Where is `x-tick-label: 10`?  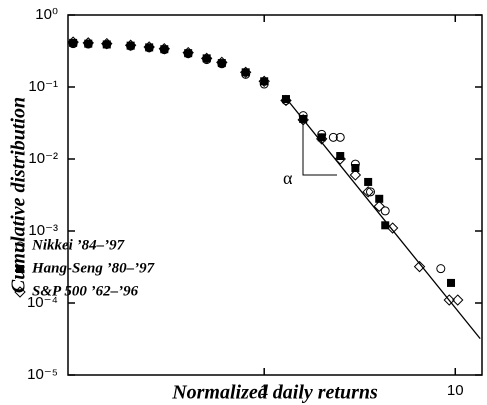 x-tick-label: 10 is located at coordinates (455, 390).